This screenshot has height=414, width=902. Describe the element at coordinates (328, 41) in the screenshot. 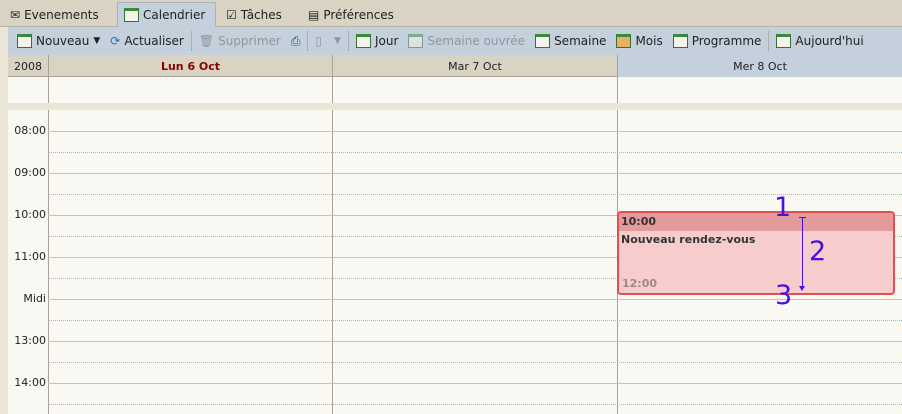

I see `tag-button: ▯ ▼` at that location.